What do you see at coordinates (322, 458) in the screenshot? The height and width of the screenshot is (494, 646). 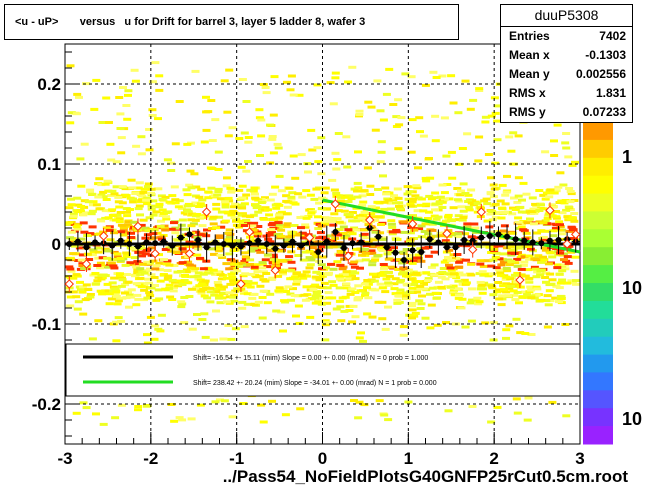 I see `x-tick-label: 0` at bounding box center [322, 458].